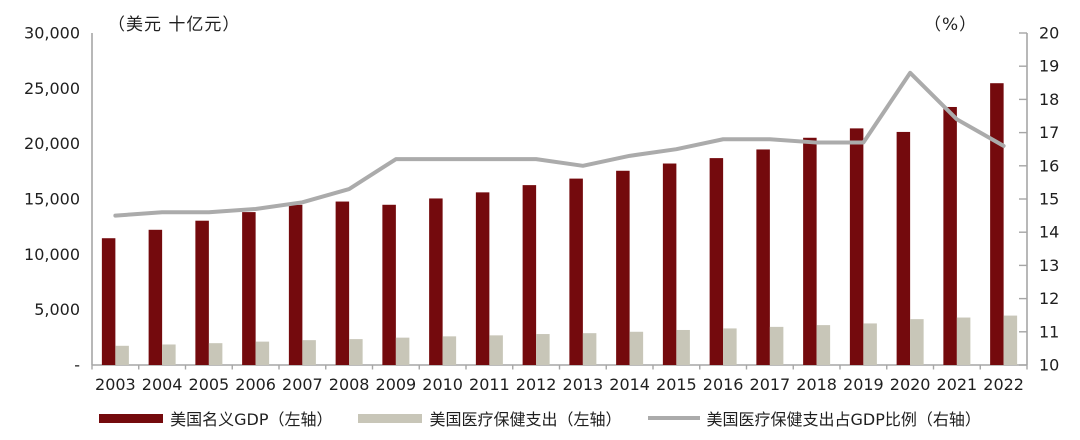  I want to click on x-axis-category-label: 2010, so click(442, 384).